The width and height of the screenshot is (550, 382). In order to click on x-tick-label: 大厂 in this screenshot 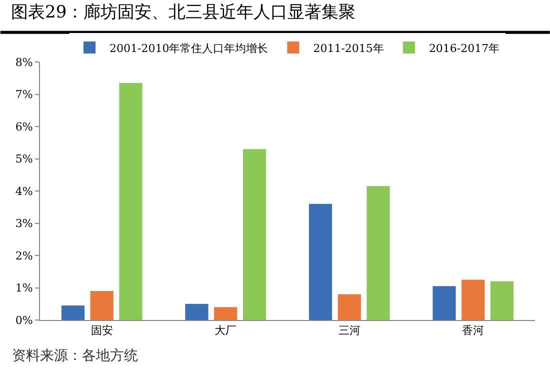, I will do `click(225, 331)`.